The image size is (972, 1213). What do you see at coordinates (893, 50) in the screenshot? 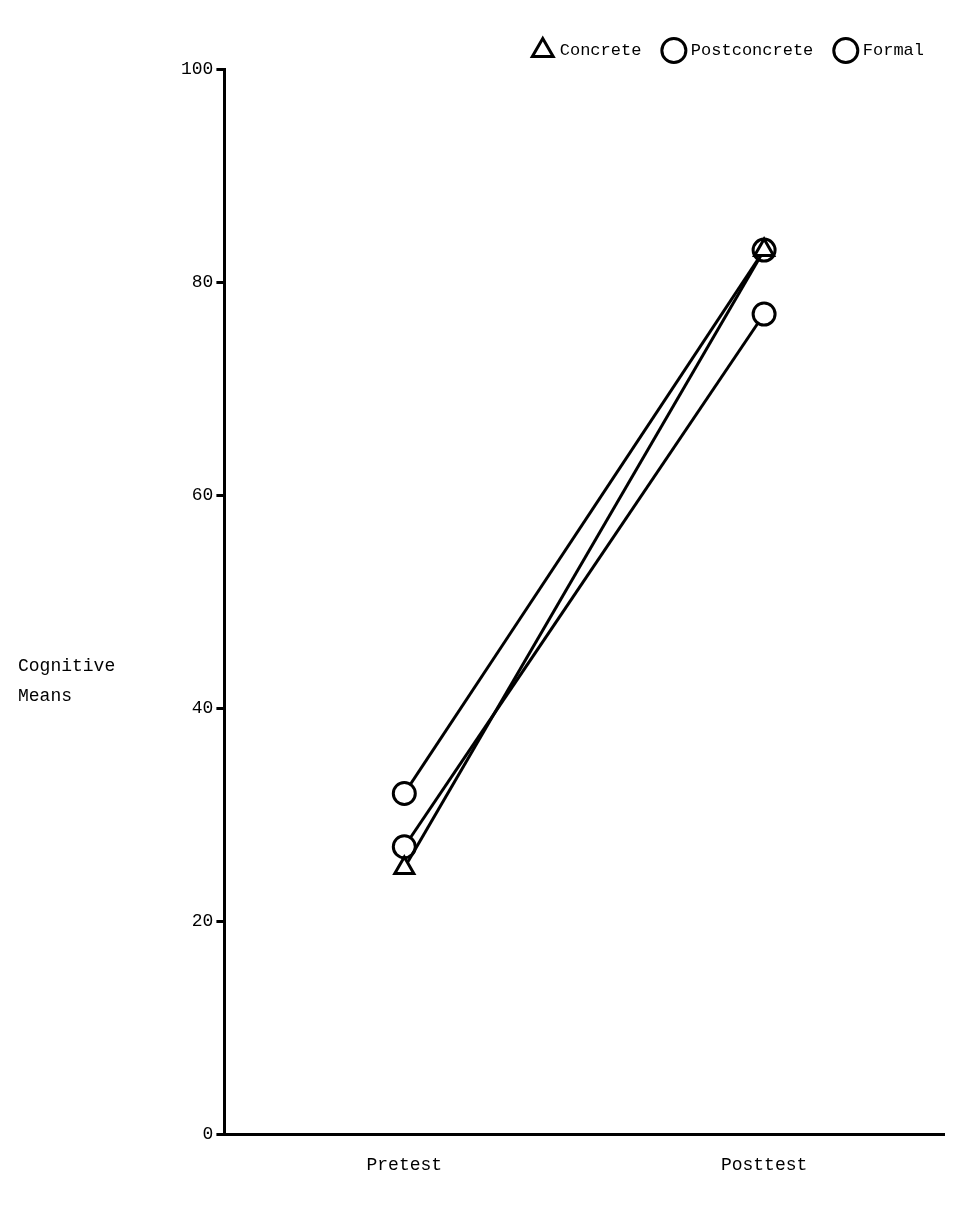
I see `legend-label: Formal` at bounding box center [893, 50].